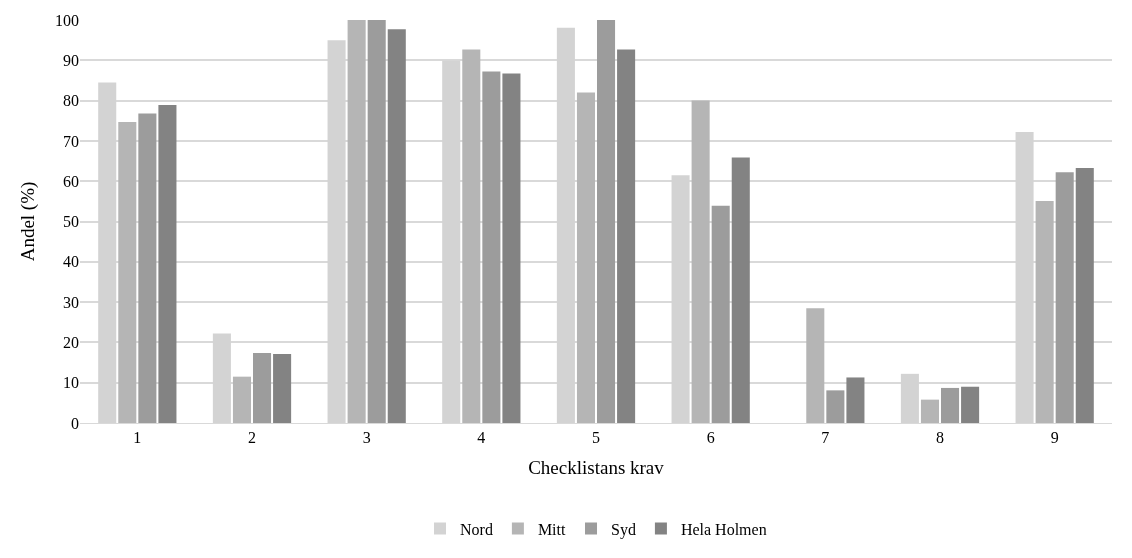  Describe the element at coordinates (137, 438) in the screenshot. I see `x-tick-label: 1` at that location.